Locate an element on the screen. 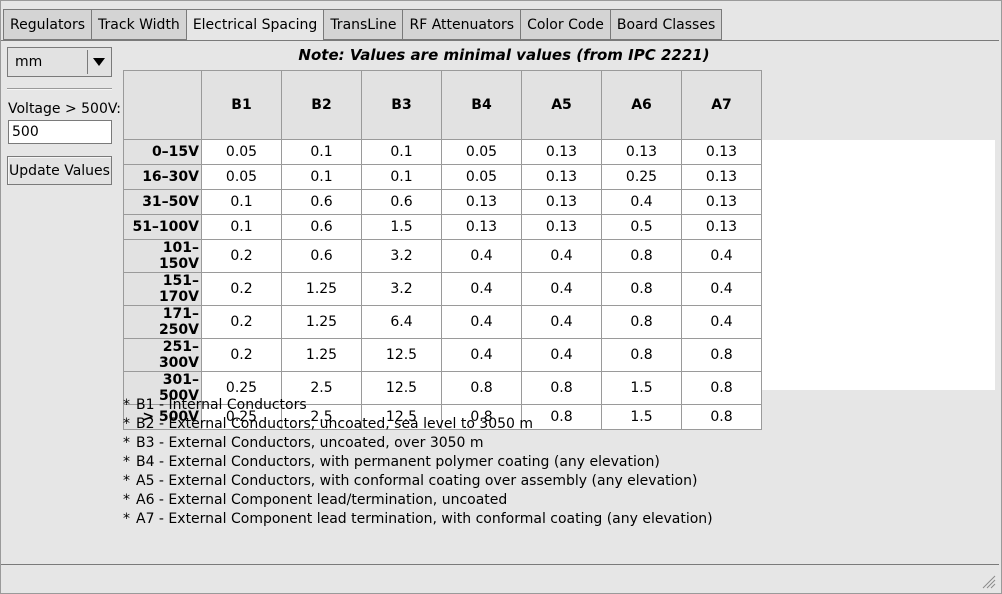 The image size is (1002, 594). column-header: B2 is located at coordinates (321, 105).